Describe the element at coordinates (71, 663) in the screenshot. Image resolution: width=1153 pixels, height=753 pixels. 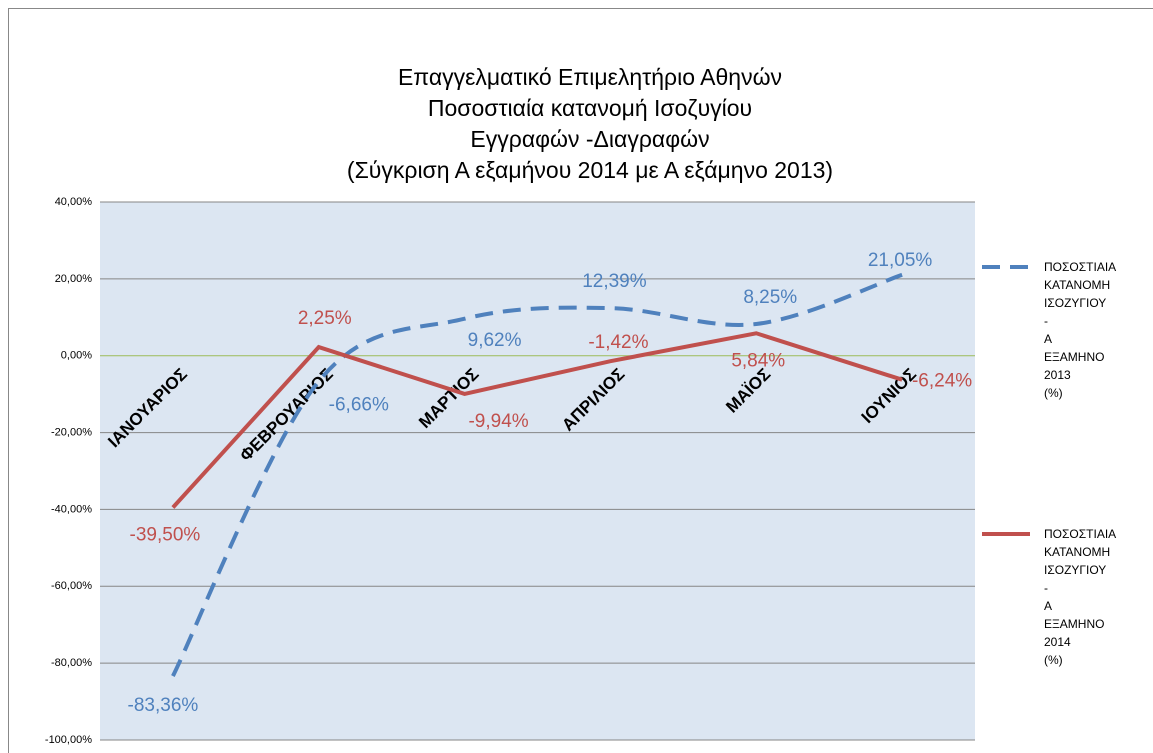
I see `y-tick-label: -80,00%` at that location.